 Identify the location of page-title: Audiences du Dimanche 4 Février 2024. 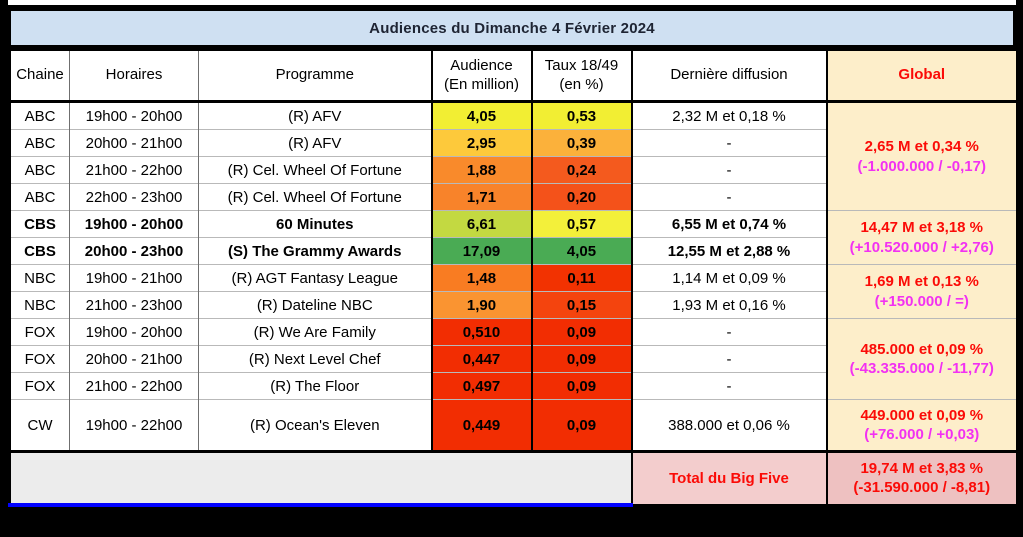
(512, 28).